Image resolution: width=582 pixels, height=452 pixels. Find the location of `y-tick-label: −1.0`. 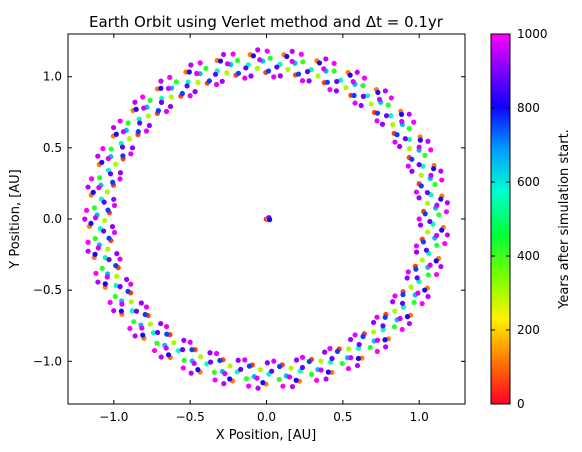

y-tick-label: −1.0 is located at coordinates (47, 361).